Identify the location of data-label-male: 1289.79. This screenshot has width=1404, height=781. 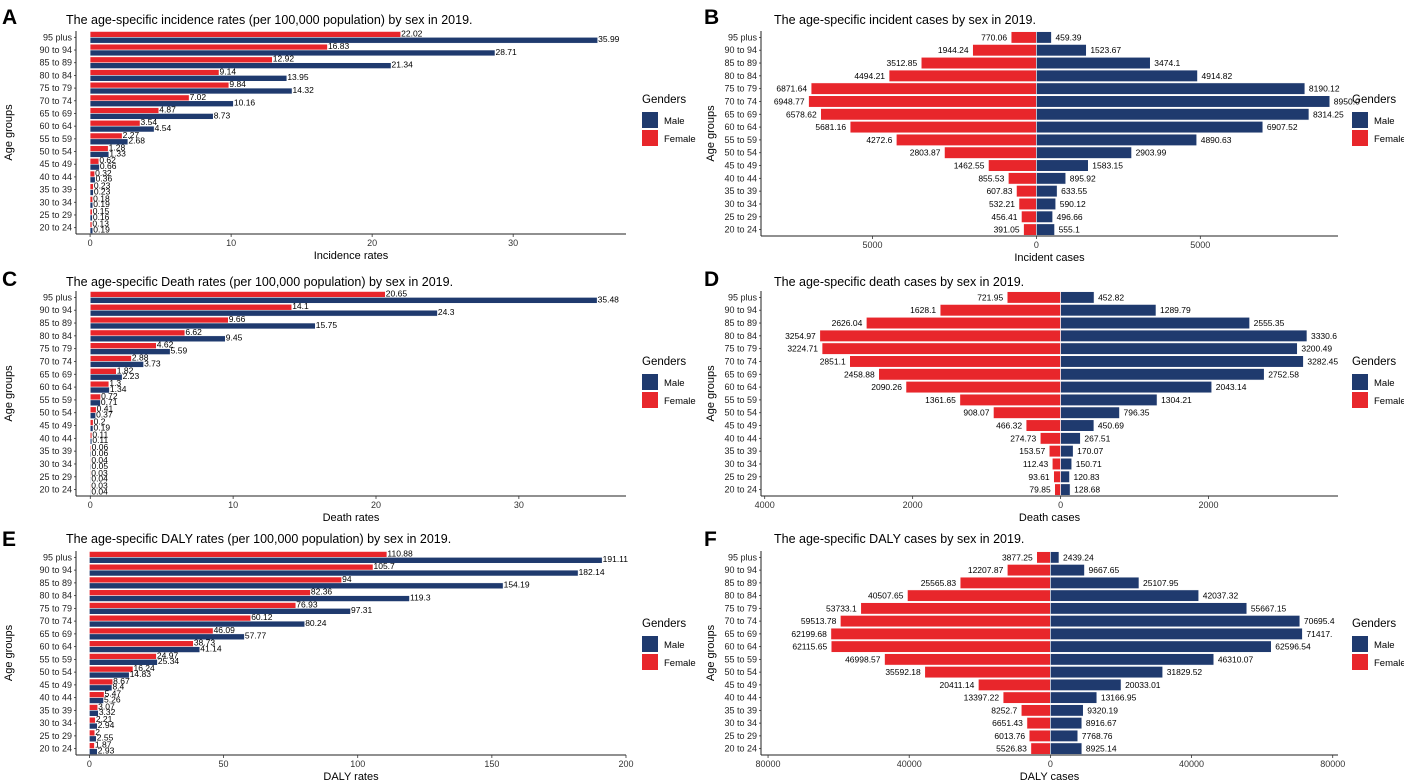
(1175, 310).